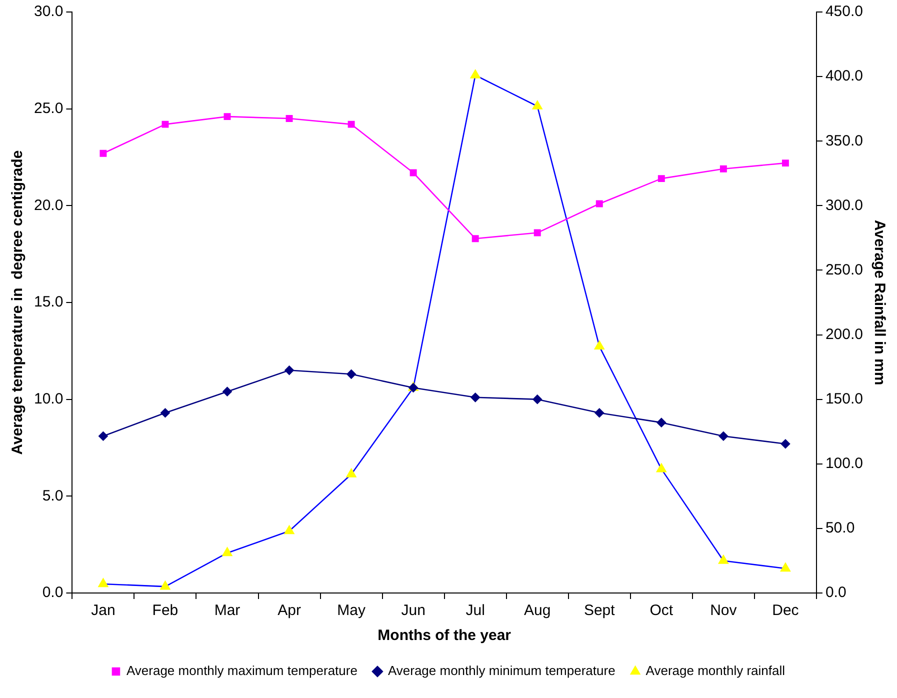  What do you see at coordinates (835, 593) in the screenshot?
I see `y2-tick-label: 0.0` at bounding box center [835, 593].